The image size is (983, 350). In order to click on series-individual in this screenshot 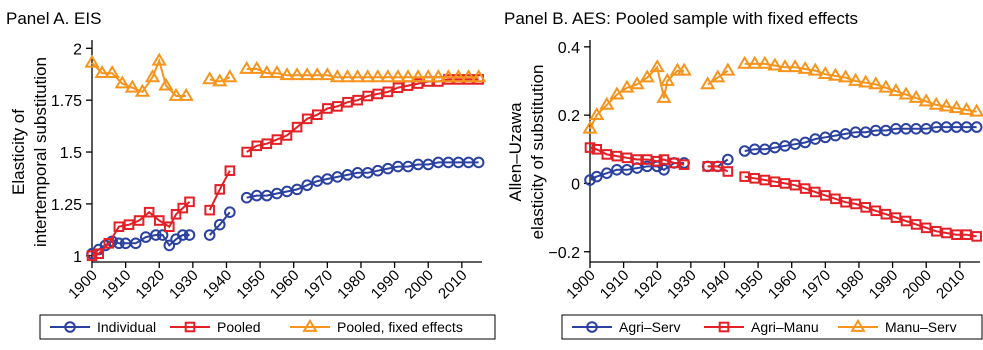, I will do `click(285, 208)`.